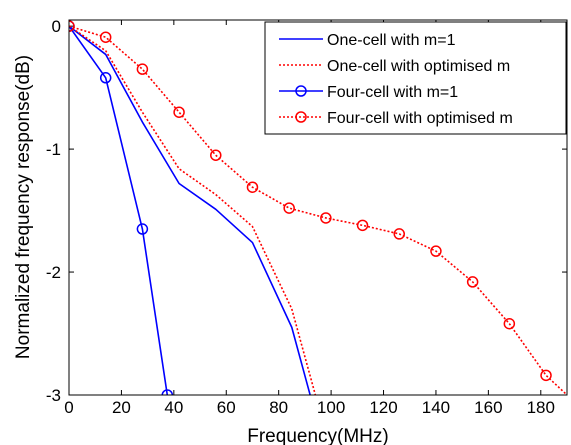 This screenshot has width=571, height=445. Describe the element at coordinates (121, 407) in the screenshot. I see `x-tick-label: 20` at that location.